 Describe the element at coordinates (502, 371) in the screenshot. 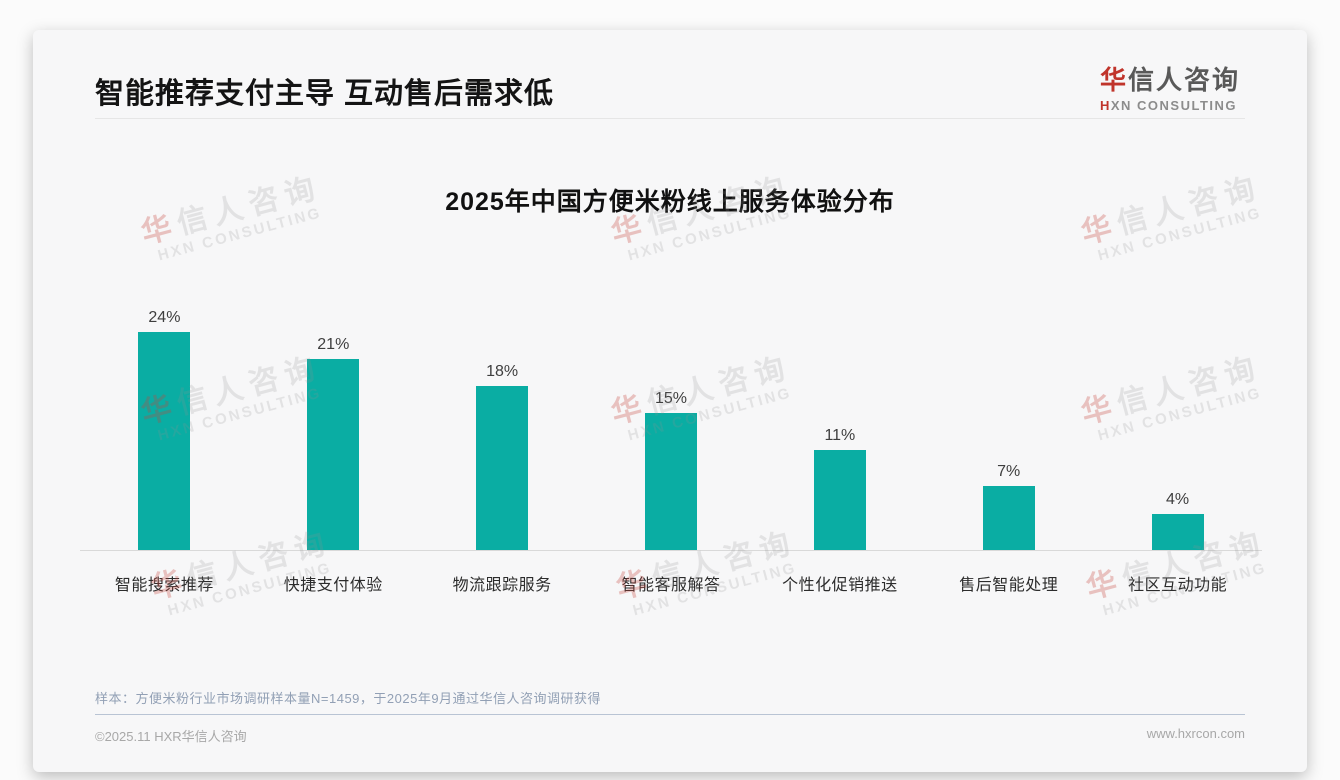

I see `bar-value-label: 18%` at that location.